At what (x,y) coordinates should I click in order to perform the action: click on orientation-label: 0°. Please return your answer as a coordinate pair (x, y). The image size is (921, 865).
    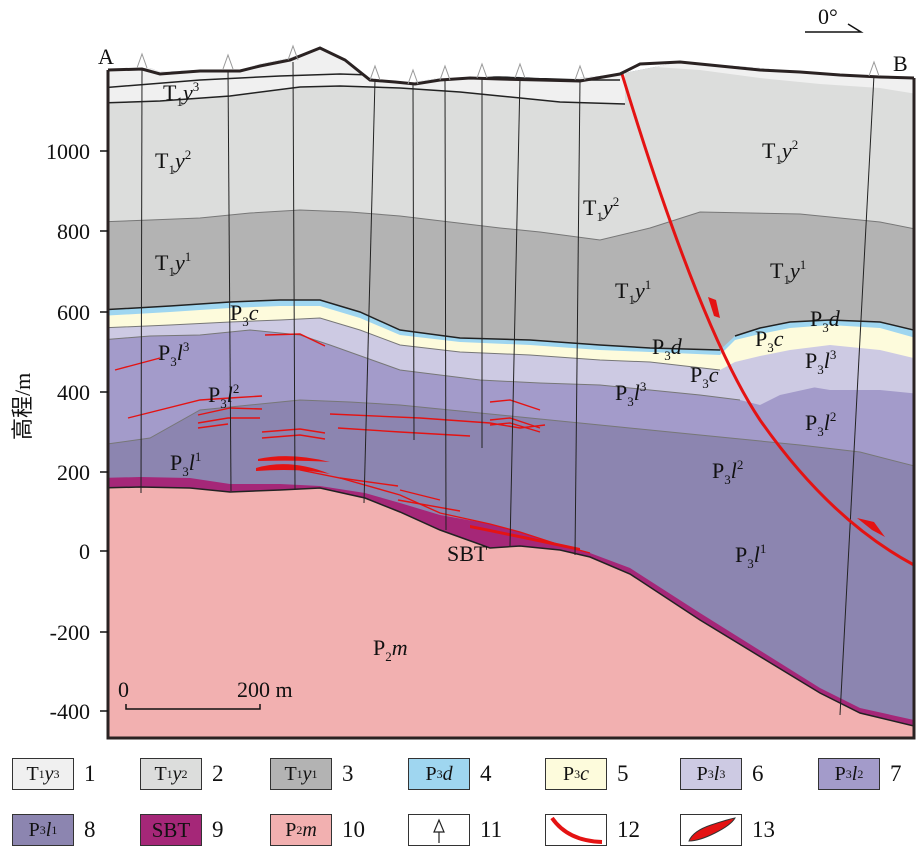
    Looking at the image, I should click on (828, 16).